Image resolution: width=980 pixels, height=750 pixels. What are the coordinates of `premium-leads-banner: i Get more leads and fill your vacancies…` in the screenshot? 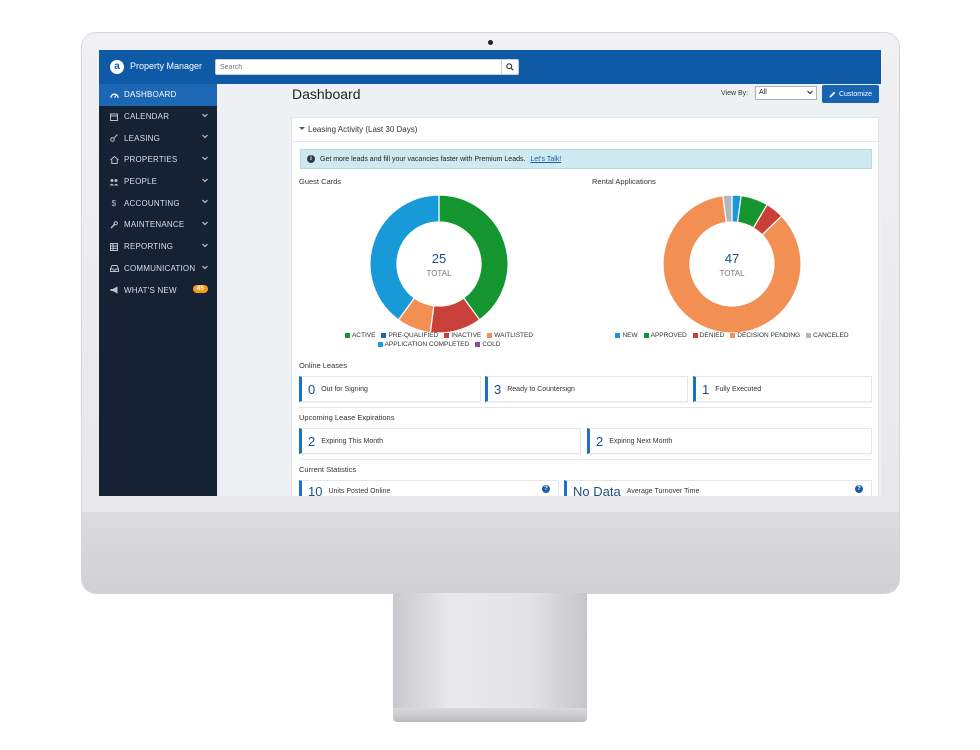 It's located at (586, 159).